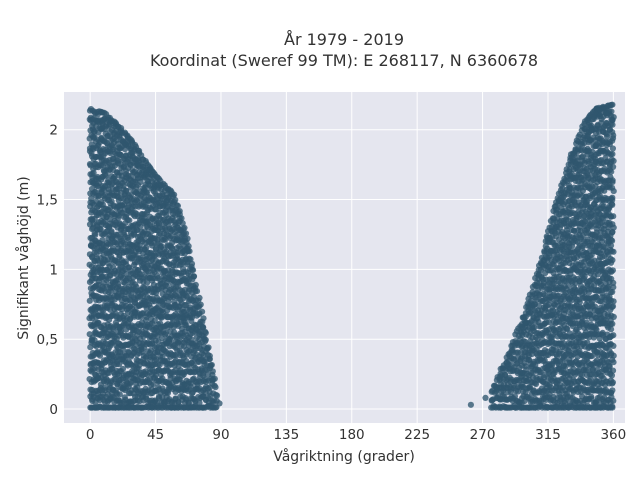 The image size is (640, 480). What do you see at coordinates (352, 435) in the screenshot?
I see `x-tick-label: 180` at bounding box center [352, 435].